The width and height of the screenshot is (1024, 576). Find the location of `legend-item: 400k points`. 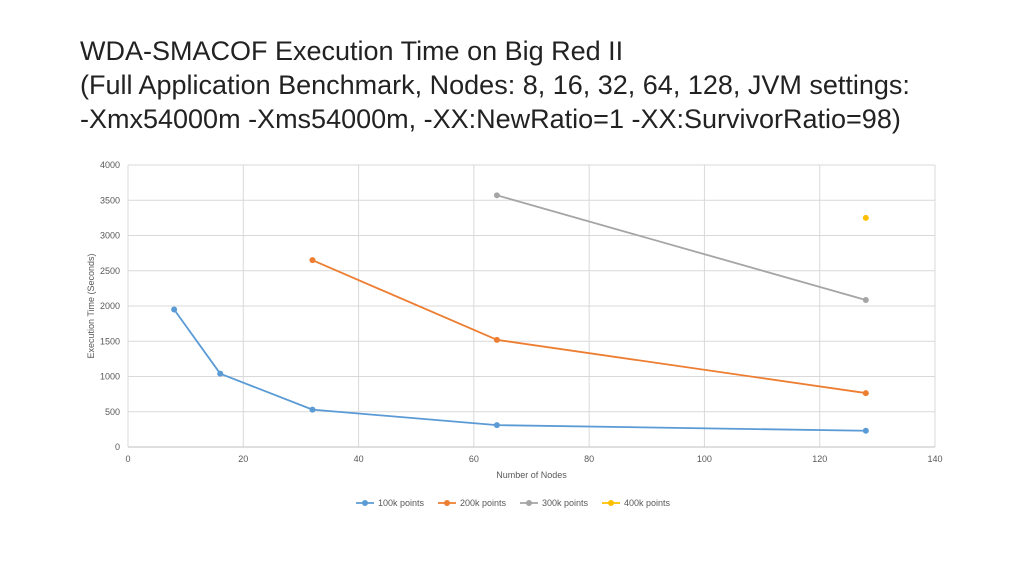

legend-item: 400k points is located at coordinates (636, 503).